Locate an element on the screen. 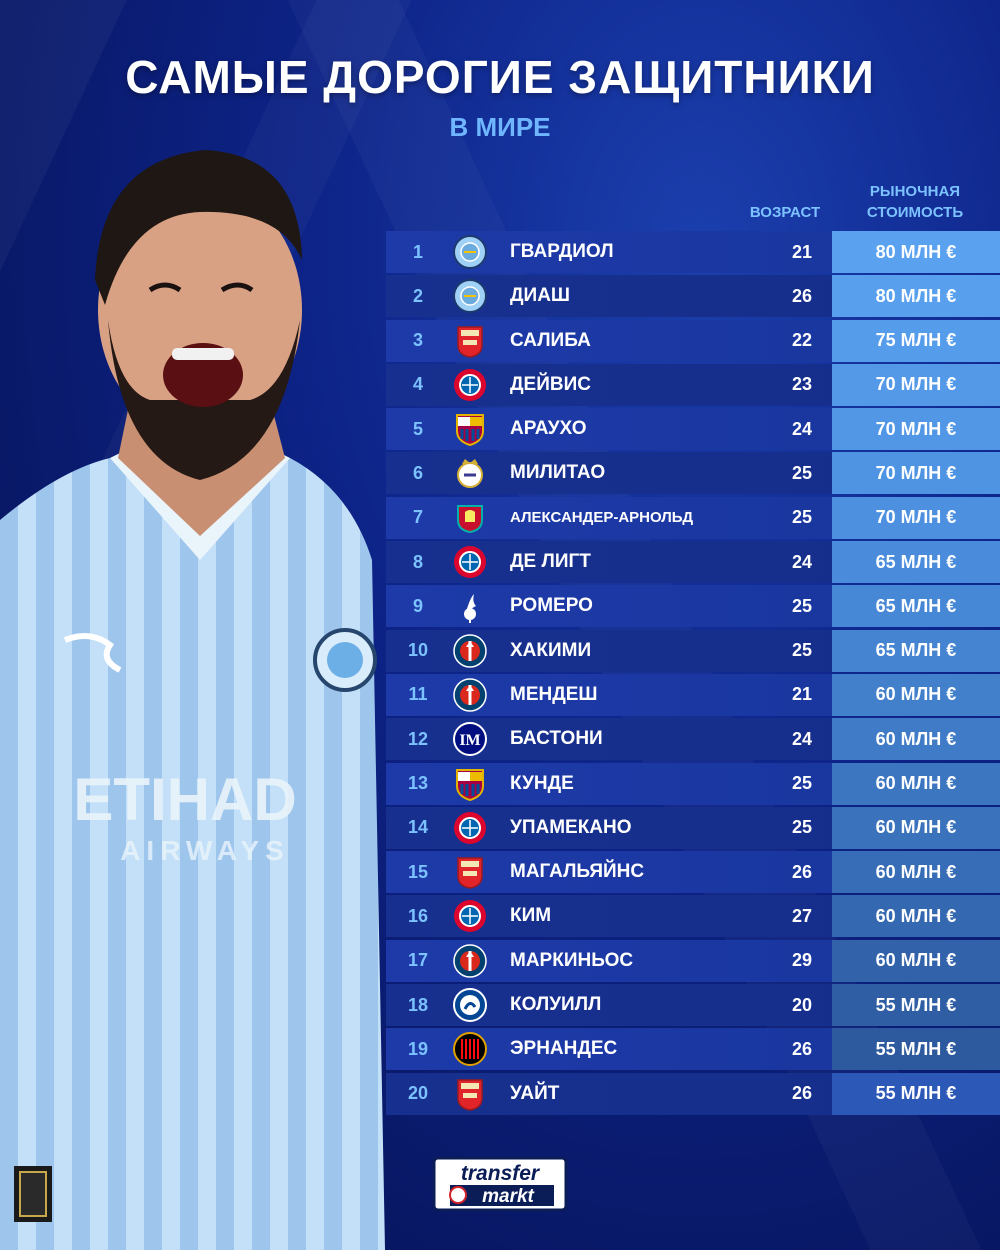 This screenshot has width=1000, height=1250. puma-brand-icon is located at coordinates (33, 1194).